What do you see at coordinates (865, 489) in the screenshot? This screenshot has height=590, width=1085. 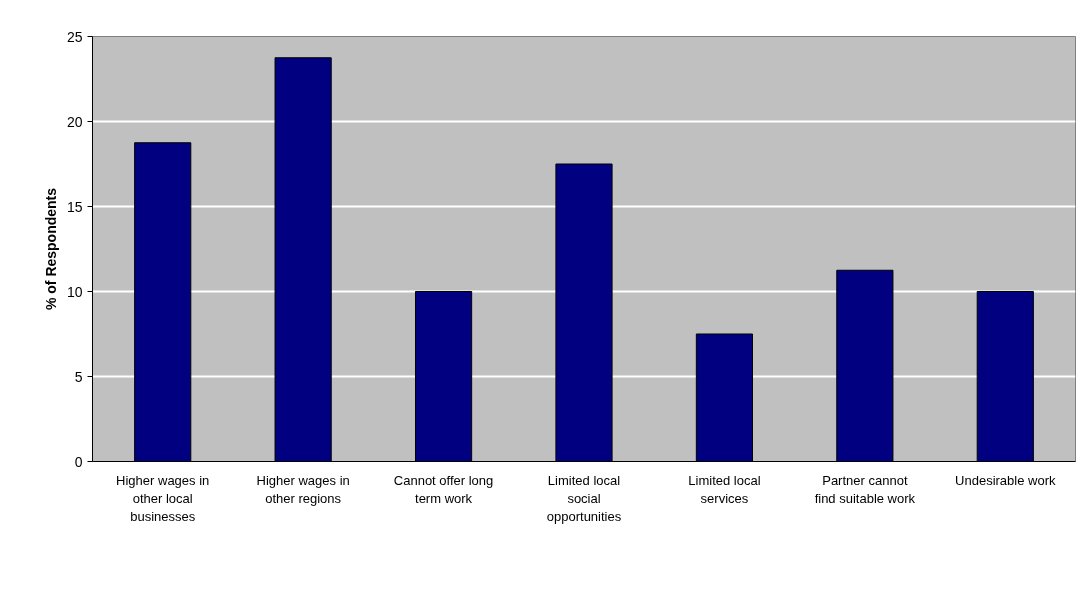 I see `x-tick-label: Partner cannot find suitable work` at bounding box center [865, 489].